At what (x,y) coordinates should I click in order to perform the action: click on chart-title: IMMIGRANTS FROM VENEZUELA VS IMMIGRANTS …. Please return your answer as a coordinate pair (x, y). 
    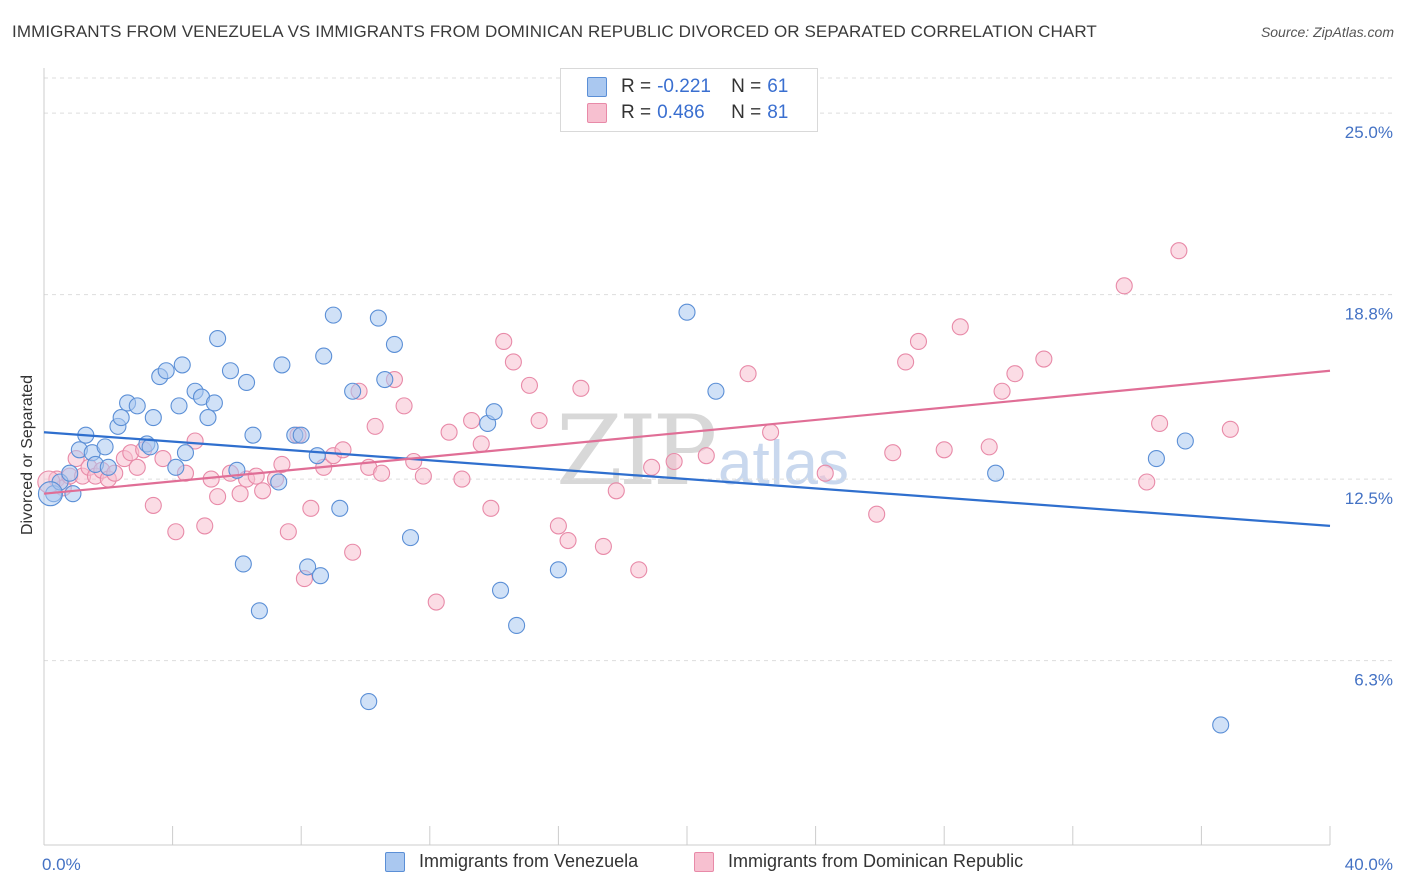
    Looking at the image, I should click on (554, 31).